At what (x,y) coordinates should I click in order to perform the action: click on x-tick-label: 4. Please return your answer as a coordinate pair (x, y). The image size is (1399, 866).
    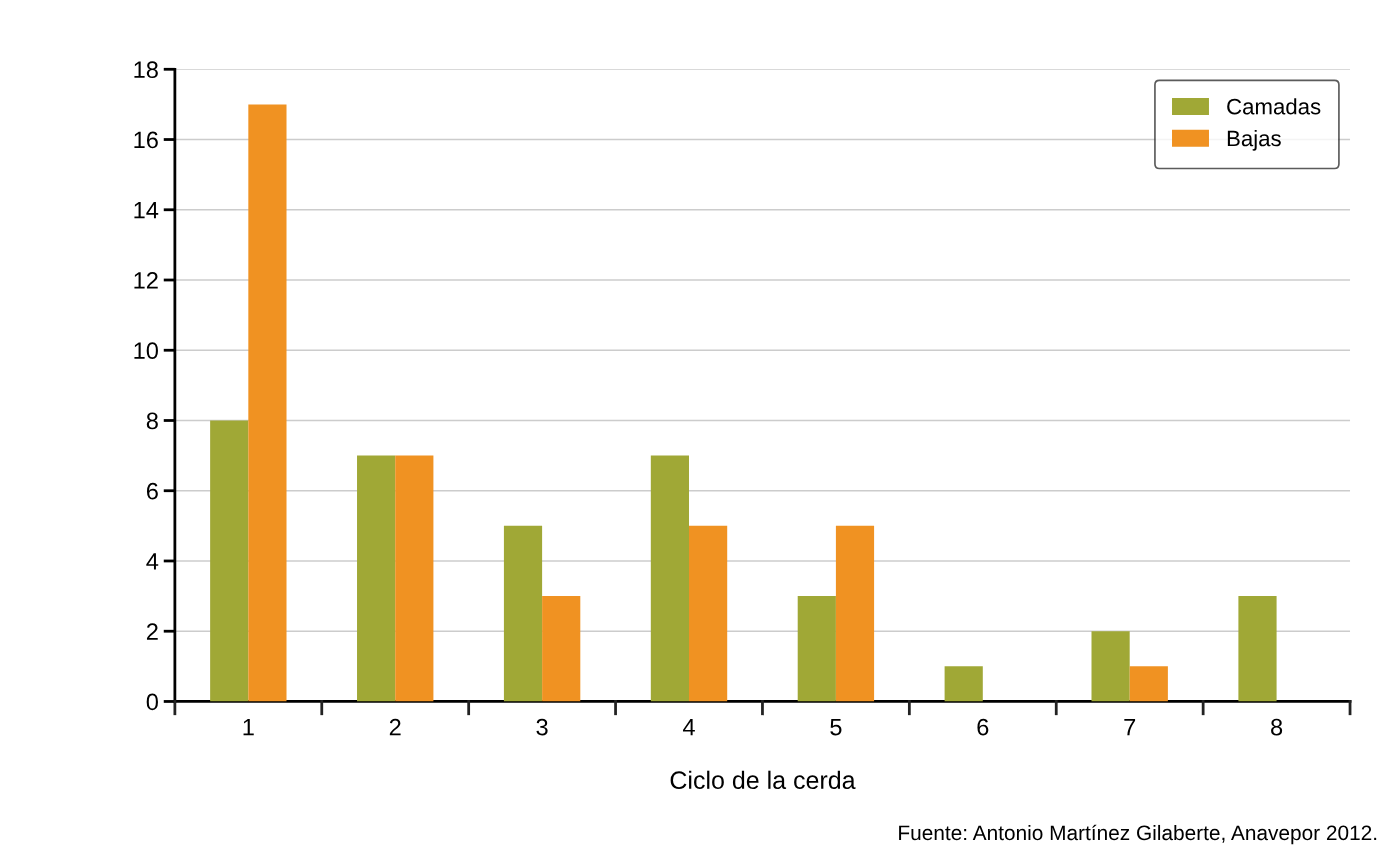
    Looking at the image, I should click on (688, 727).